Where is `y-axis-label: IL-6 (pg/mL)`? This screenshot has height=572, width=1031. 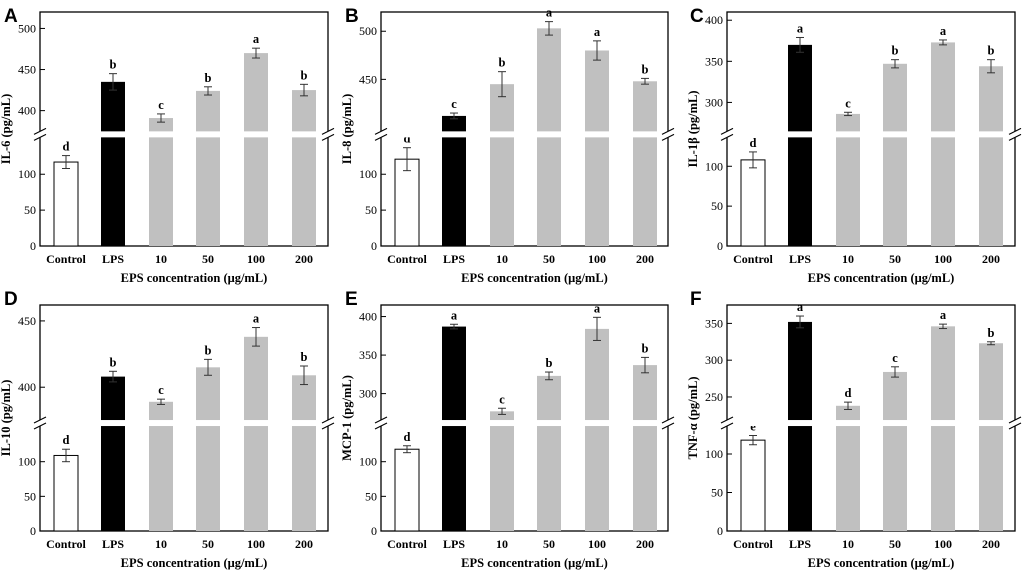
y-axis-label: IL-6 (pg/mL) is located at coordinates (6, 129).